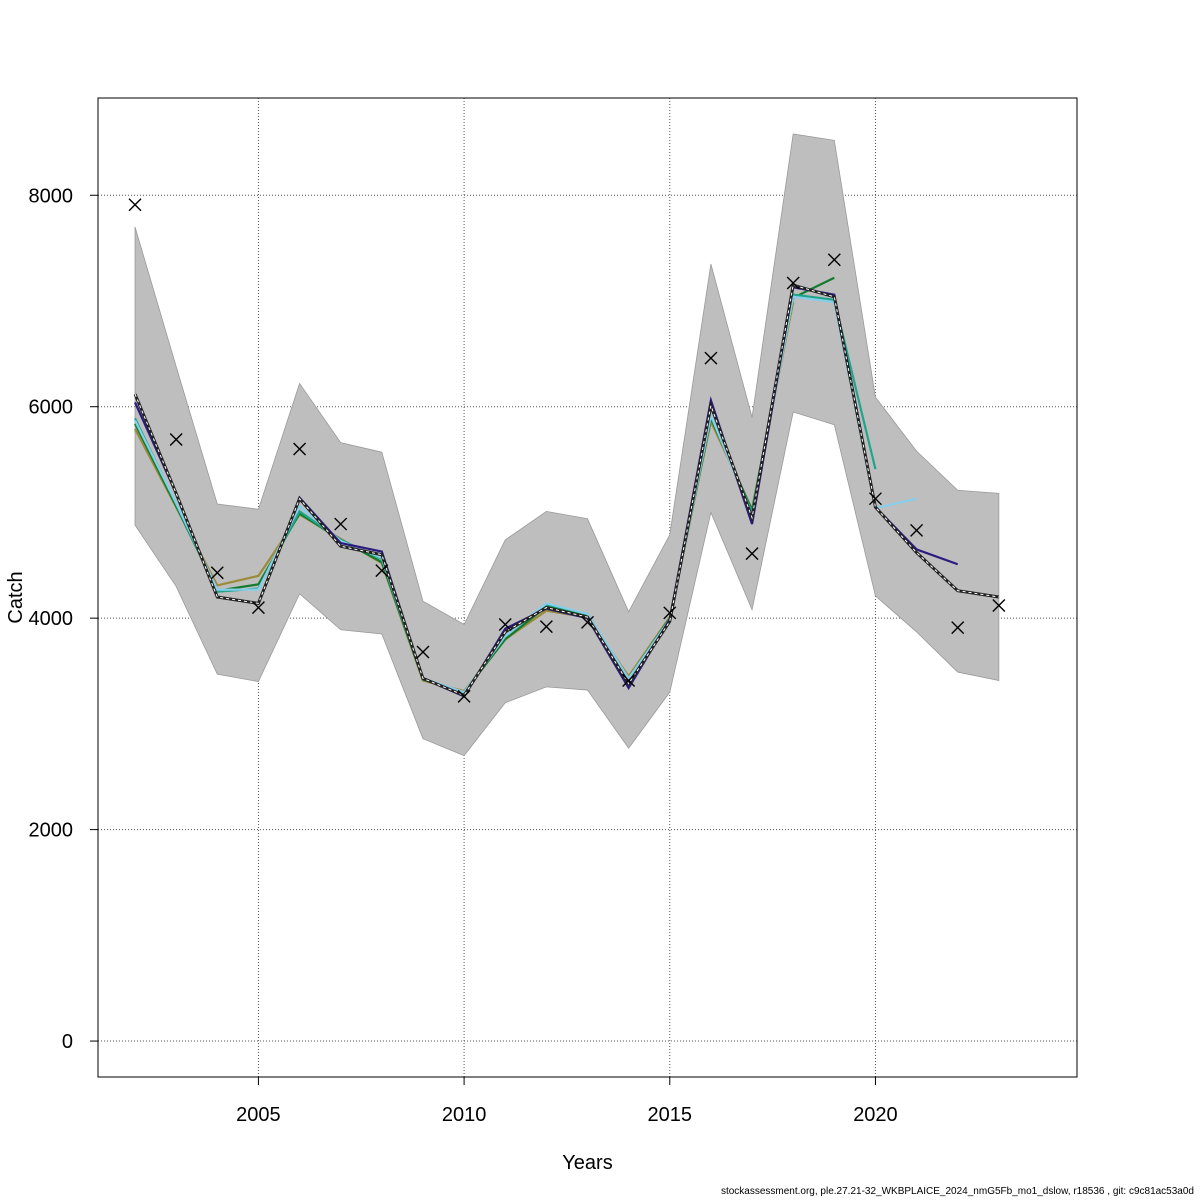 The width and height of the screenshot is (1200, 1200). Describe the element at coordinates (51, 831) in the screenshot. I see `y-tick-label: 2000` at that location.